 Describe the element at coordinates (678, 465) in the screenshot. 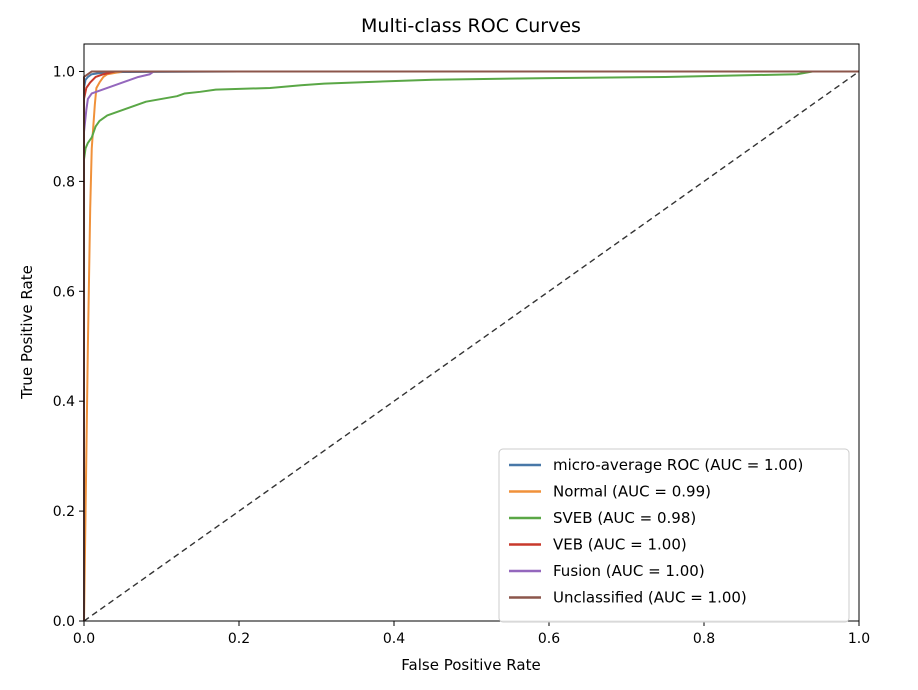

I see `legend-entry-label: micro-average ROC (AUC = 1.00)` at that location.